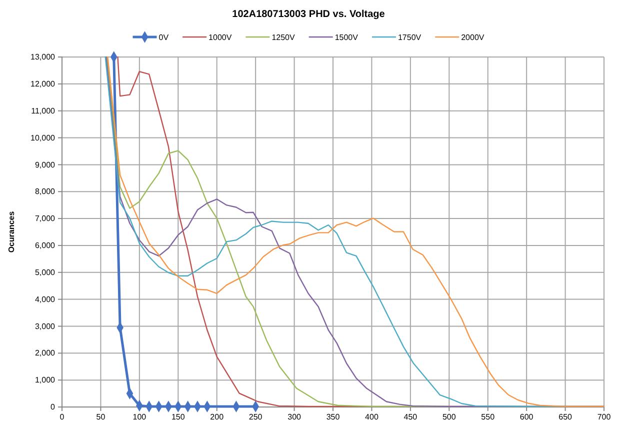 The height and width of the screenshot is (437, 617). I want to click on legend-label: 0V, so click(164, 37).